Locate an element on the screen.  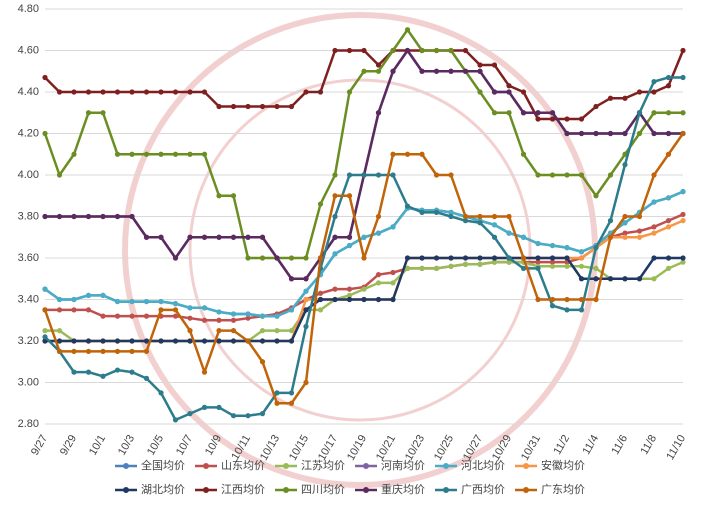
y-tick-label: 4.00 is located at coordinates (28, 175).